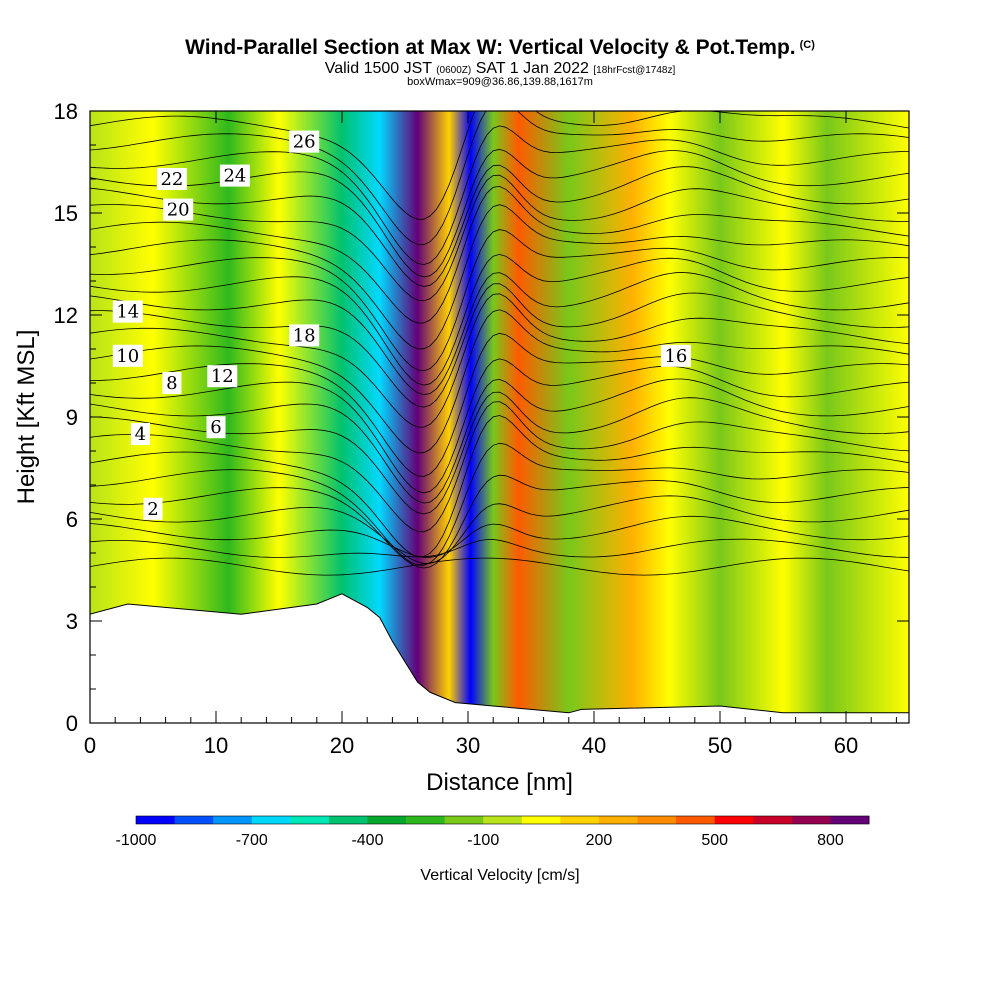 Image resolution: width=1000 pixels, height=1000 pixels. I want to click on contour-label: 6, so click(215, 427).